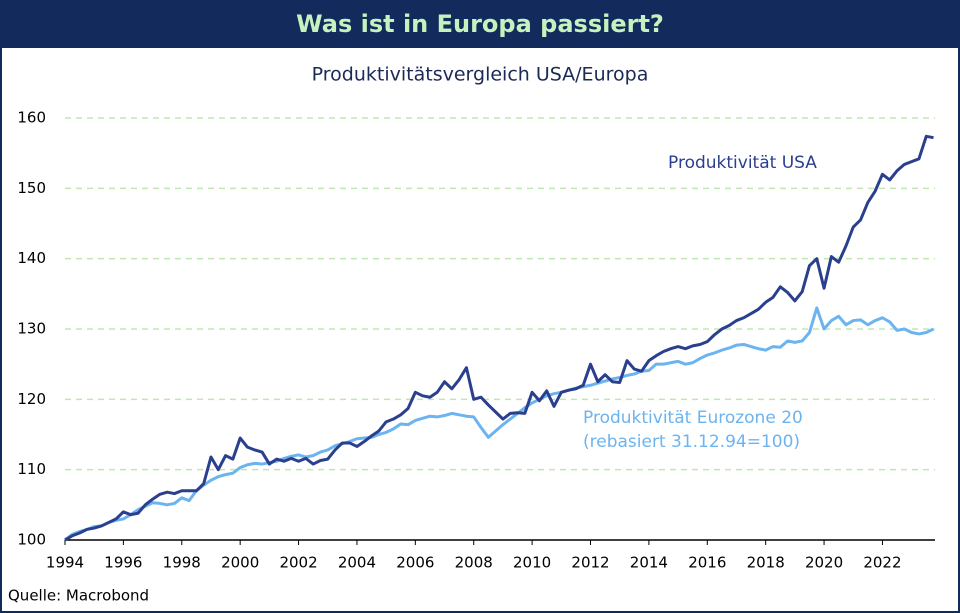 This screenshot has height=613, width=960. I want to click on y-tick-label: 100, so click(31, 540).